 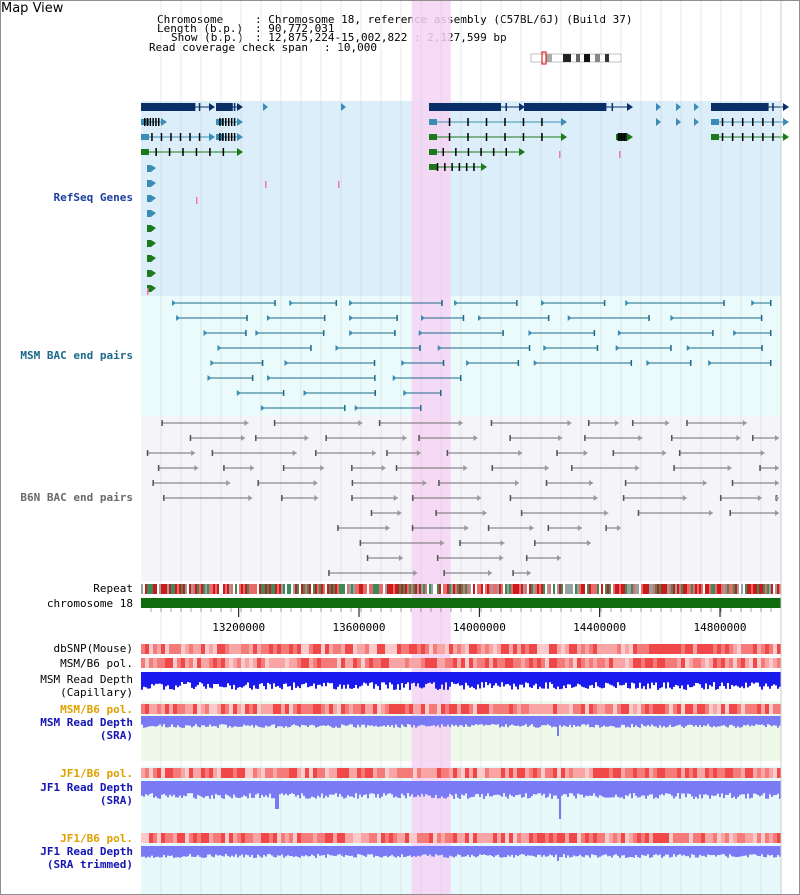 I want to click on chromosome-bar, so click(x=461, y=603).